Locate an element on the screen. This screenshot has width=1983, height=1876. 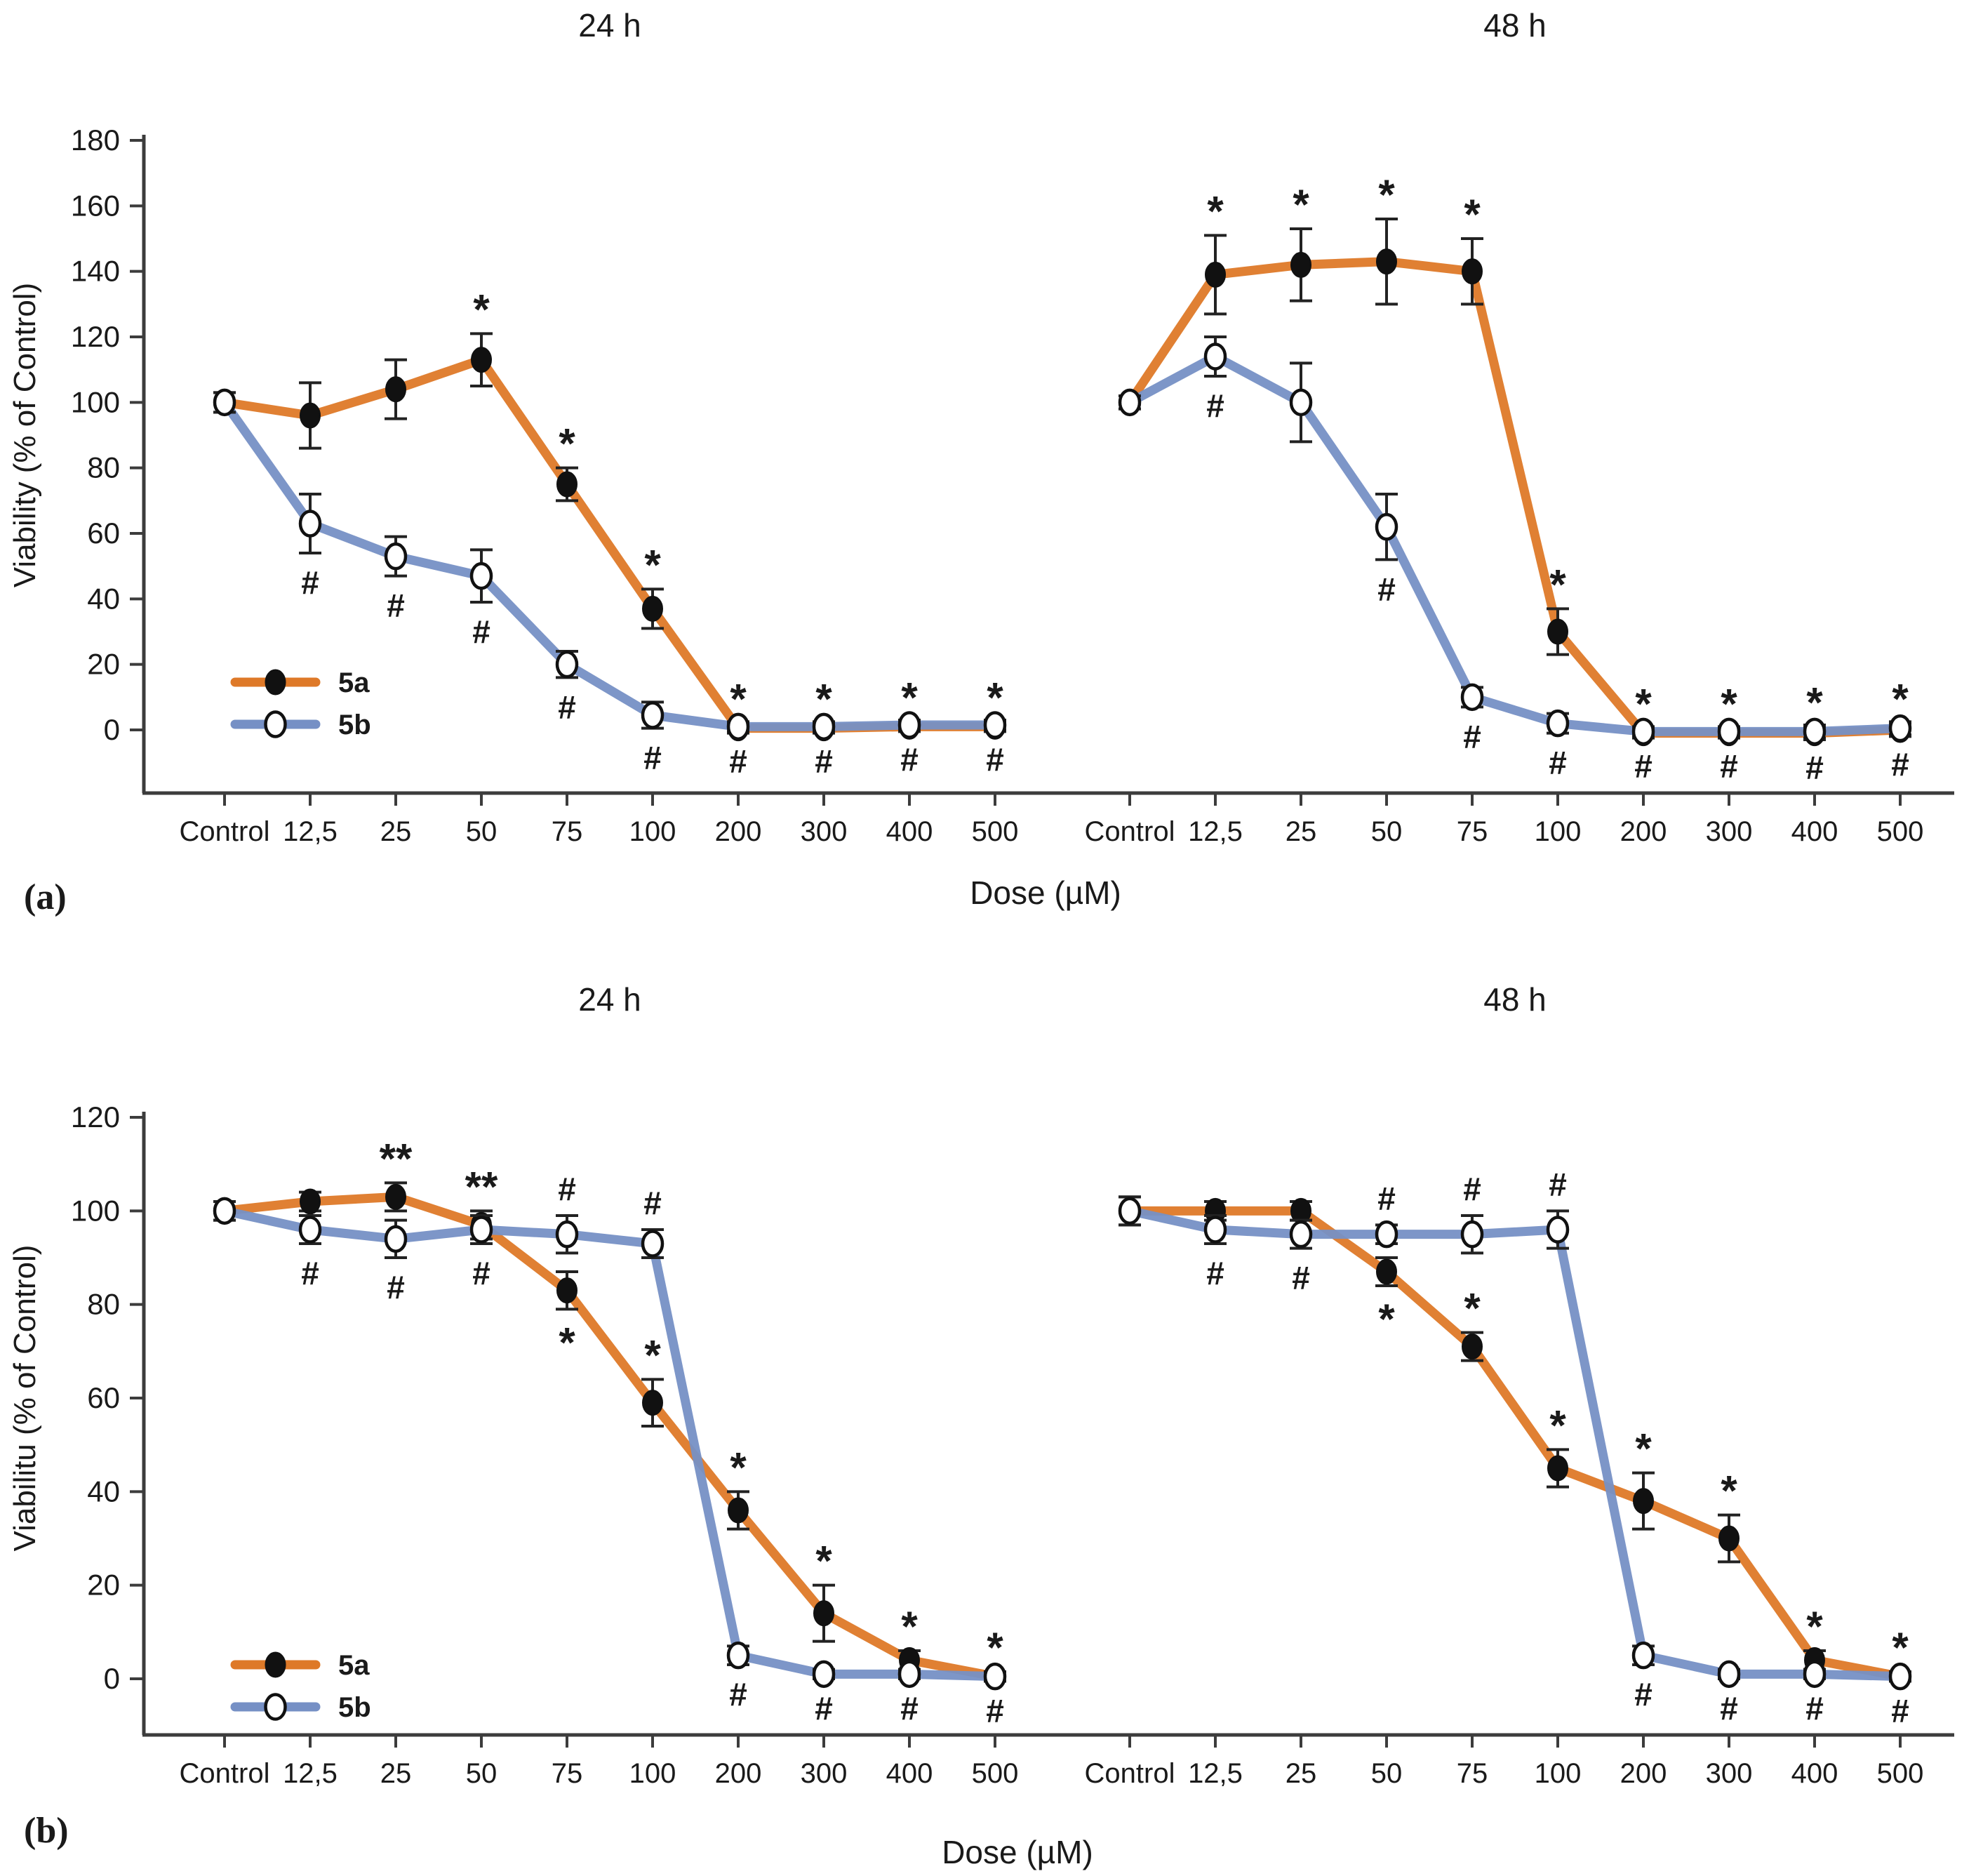
x-axis-tick-label: 400 is located at coordinates (909, 831).